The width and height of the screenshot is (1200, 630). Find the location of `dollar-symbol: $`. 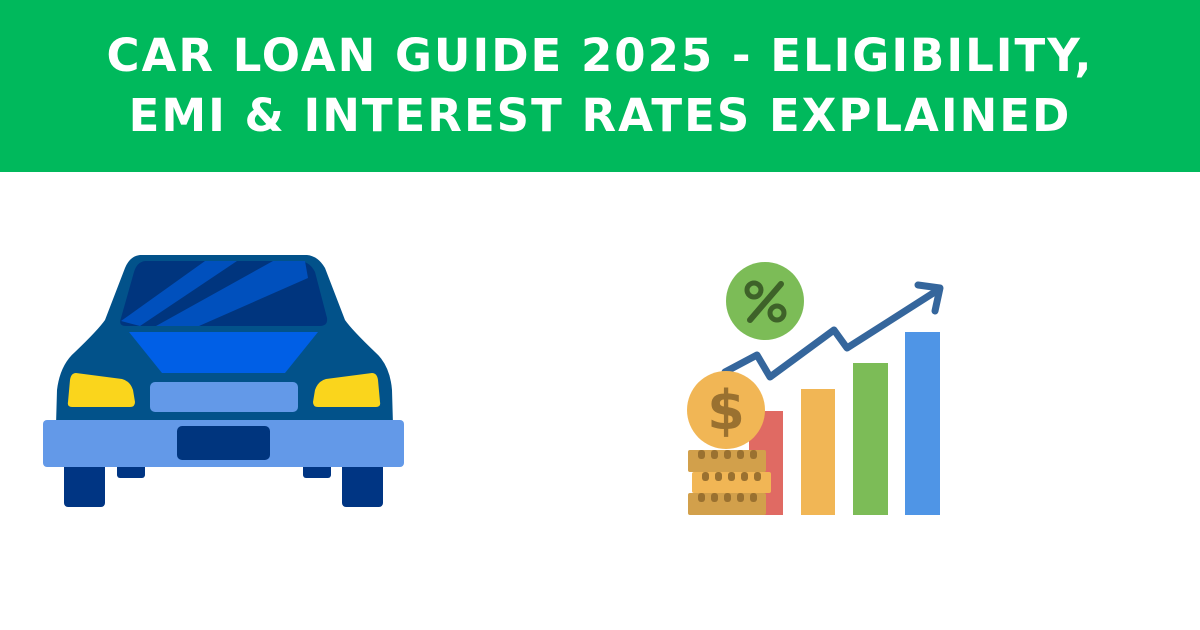

dollar-symbol: $ is located at coordinates (726, 410).